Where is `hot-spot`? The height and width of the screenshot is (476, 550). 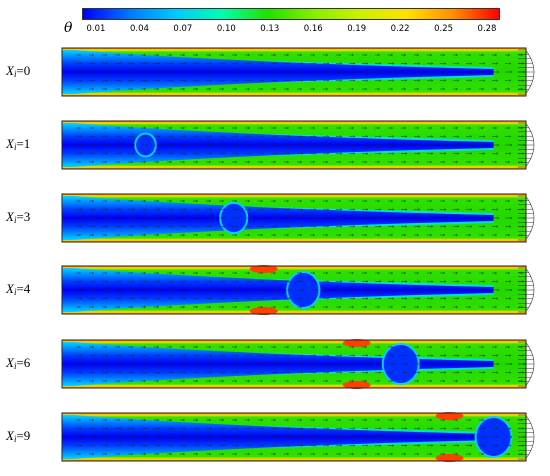 hot-spot is located at coordinates (449, 458).